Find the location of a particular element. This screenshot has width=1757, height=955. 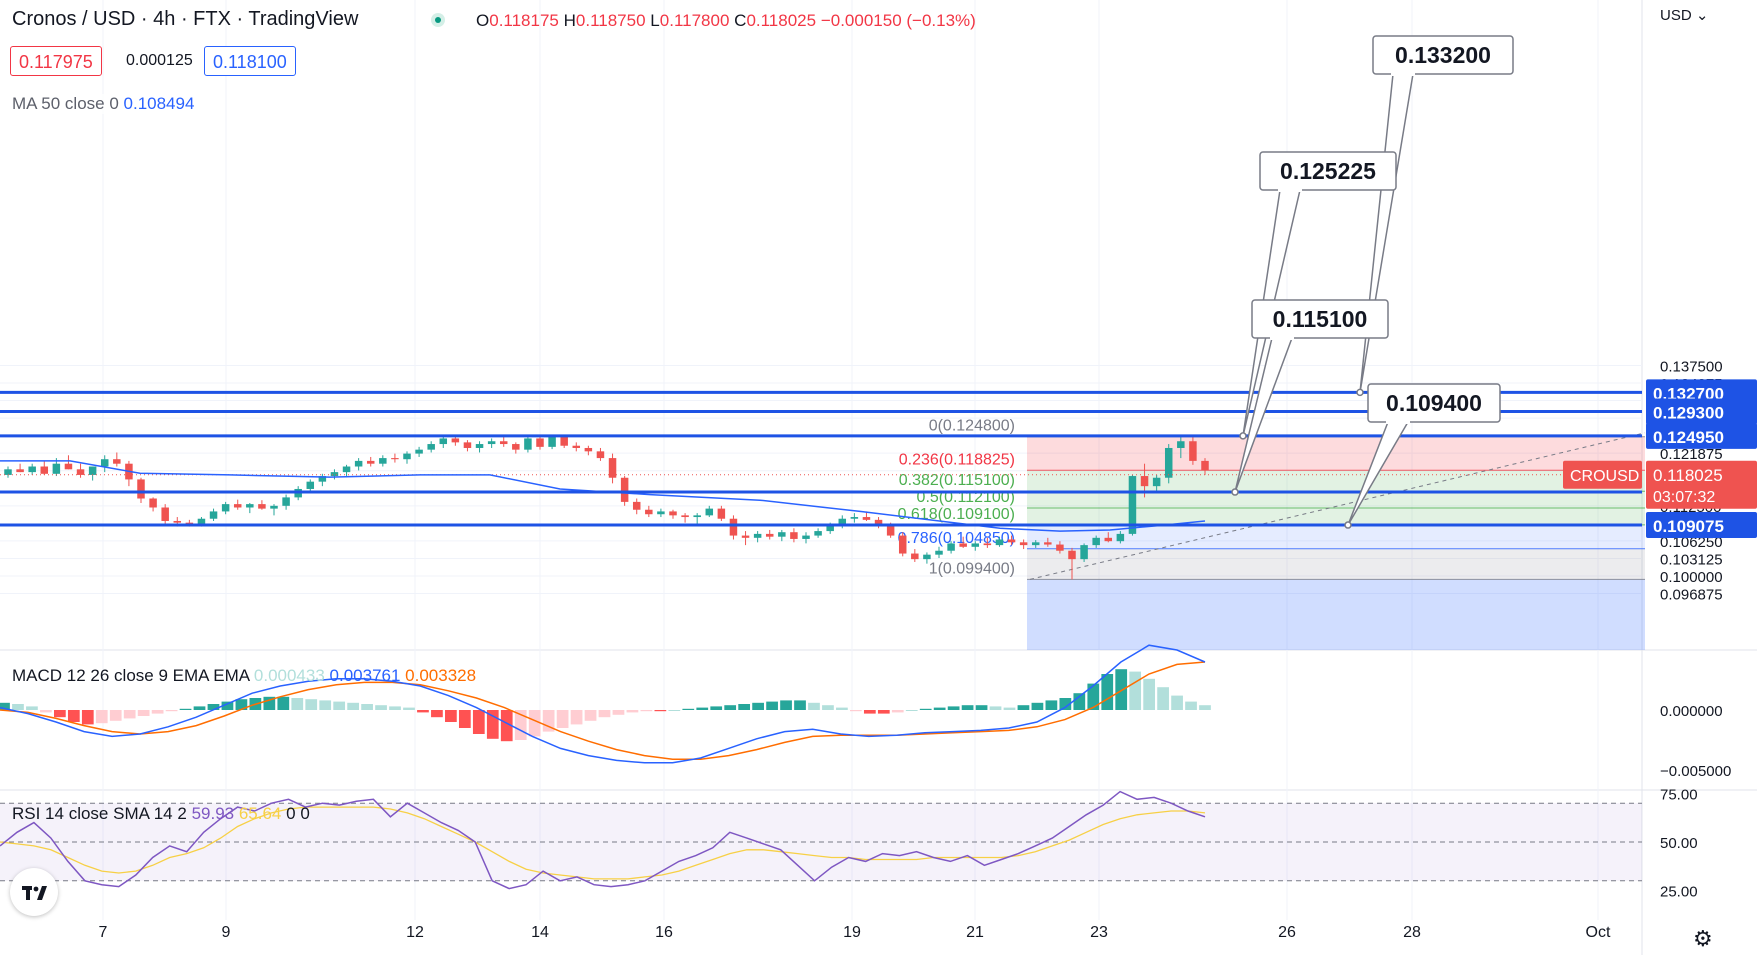

macd-hist-value: 0.000433 is located at coordinates (289, 675).